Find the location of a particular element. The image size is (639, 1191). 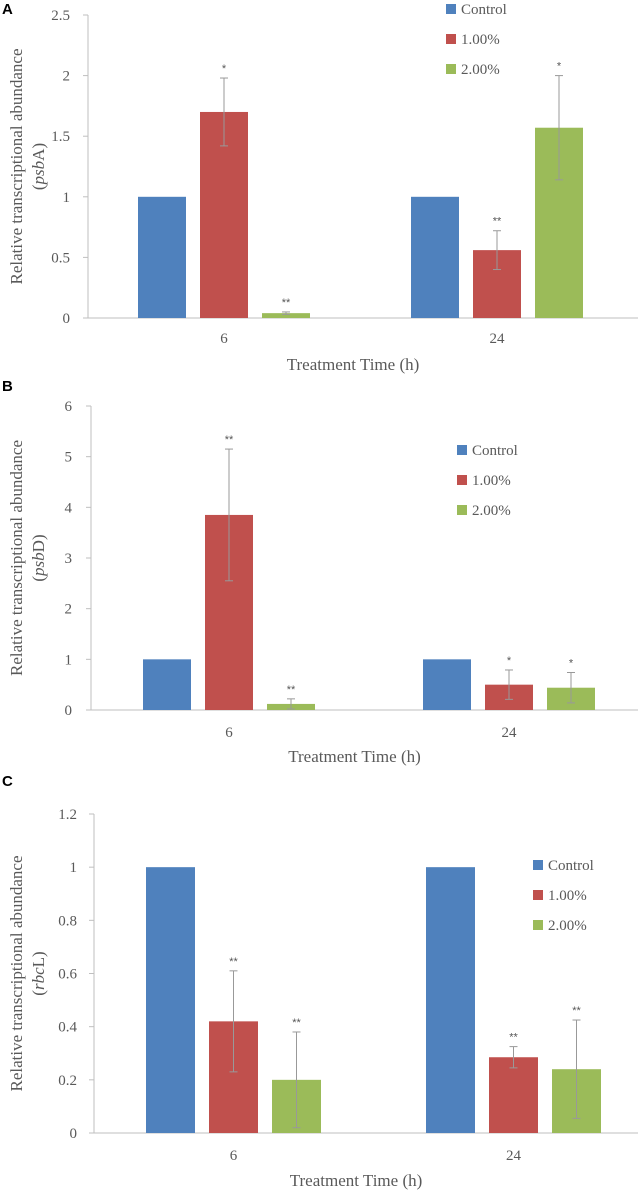

y-tick-label: 0.4 is located at coordinates (67, 1028).